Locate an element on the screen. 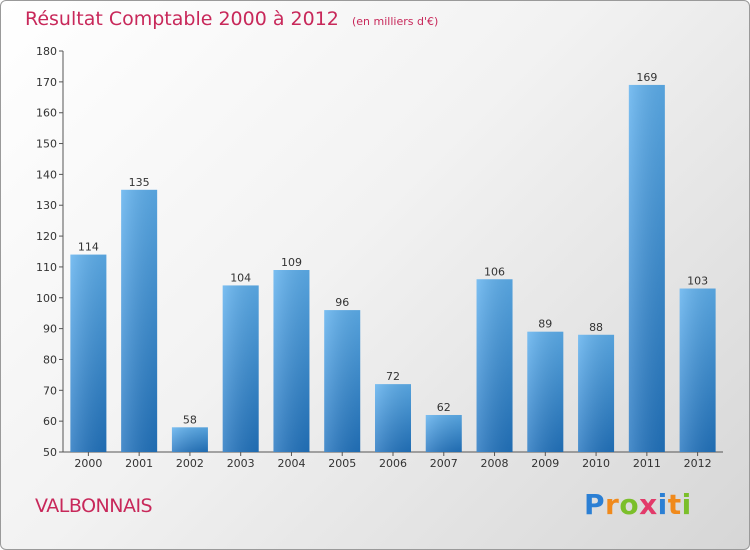 This screenshot has height=550, width=750. y-tick-label: 180 is located at coordinates (46, 51).